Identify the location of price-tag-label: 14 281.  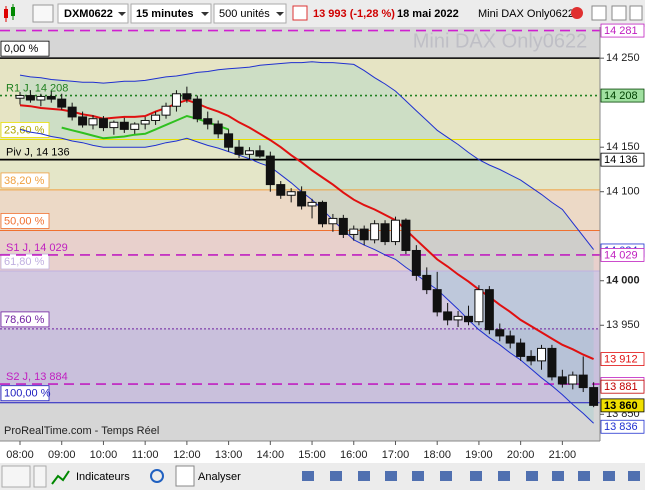
(621, 31).